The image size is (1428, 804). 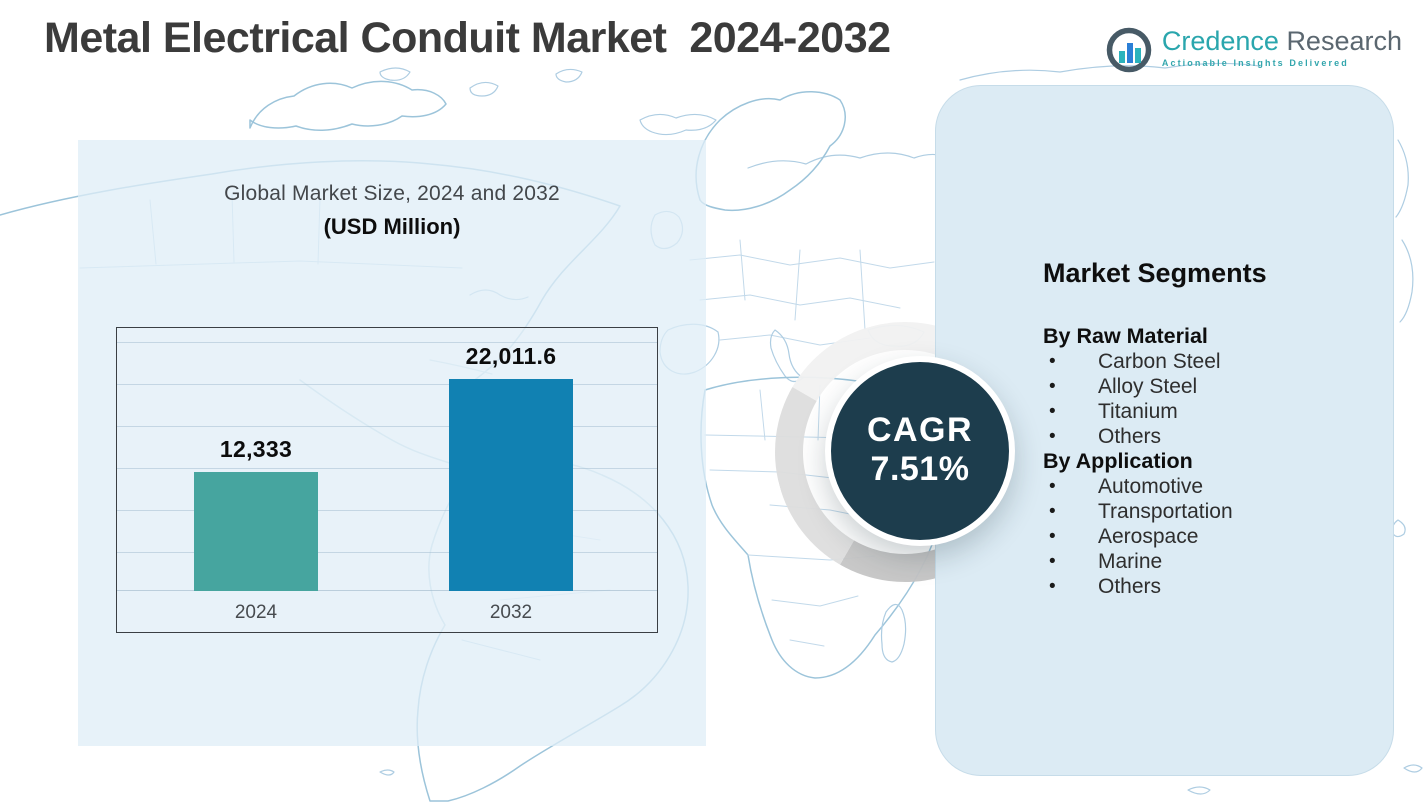 What do you see at coordinates (256, 612) in the screenshot?
I see `x-axis-label-2024: 2024` at bounding box center [256, 612].